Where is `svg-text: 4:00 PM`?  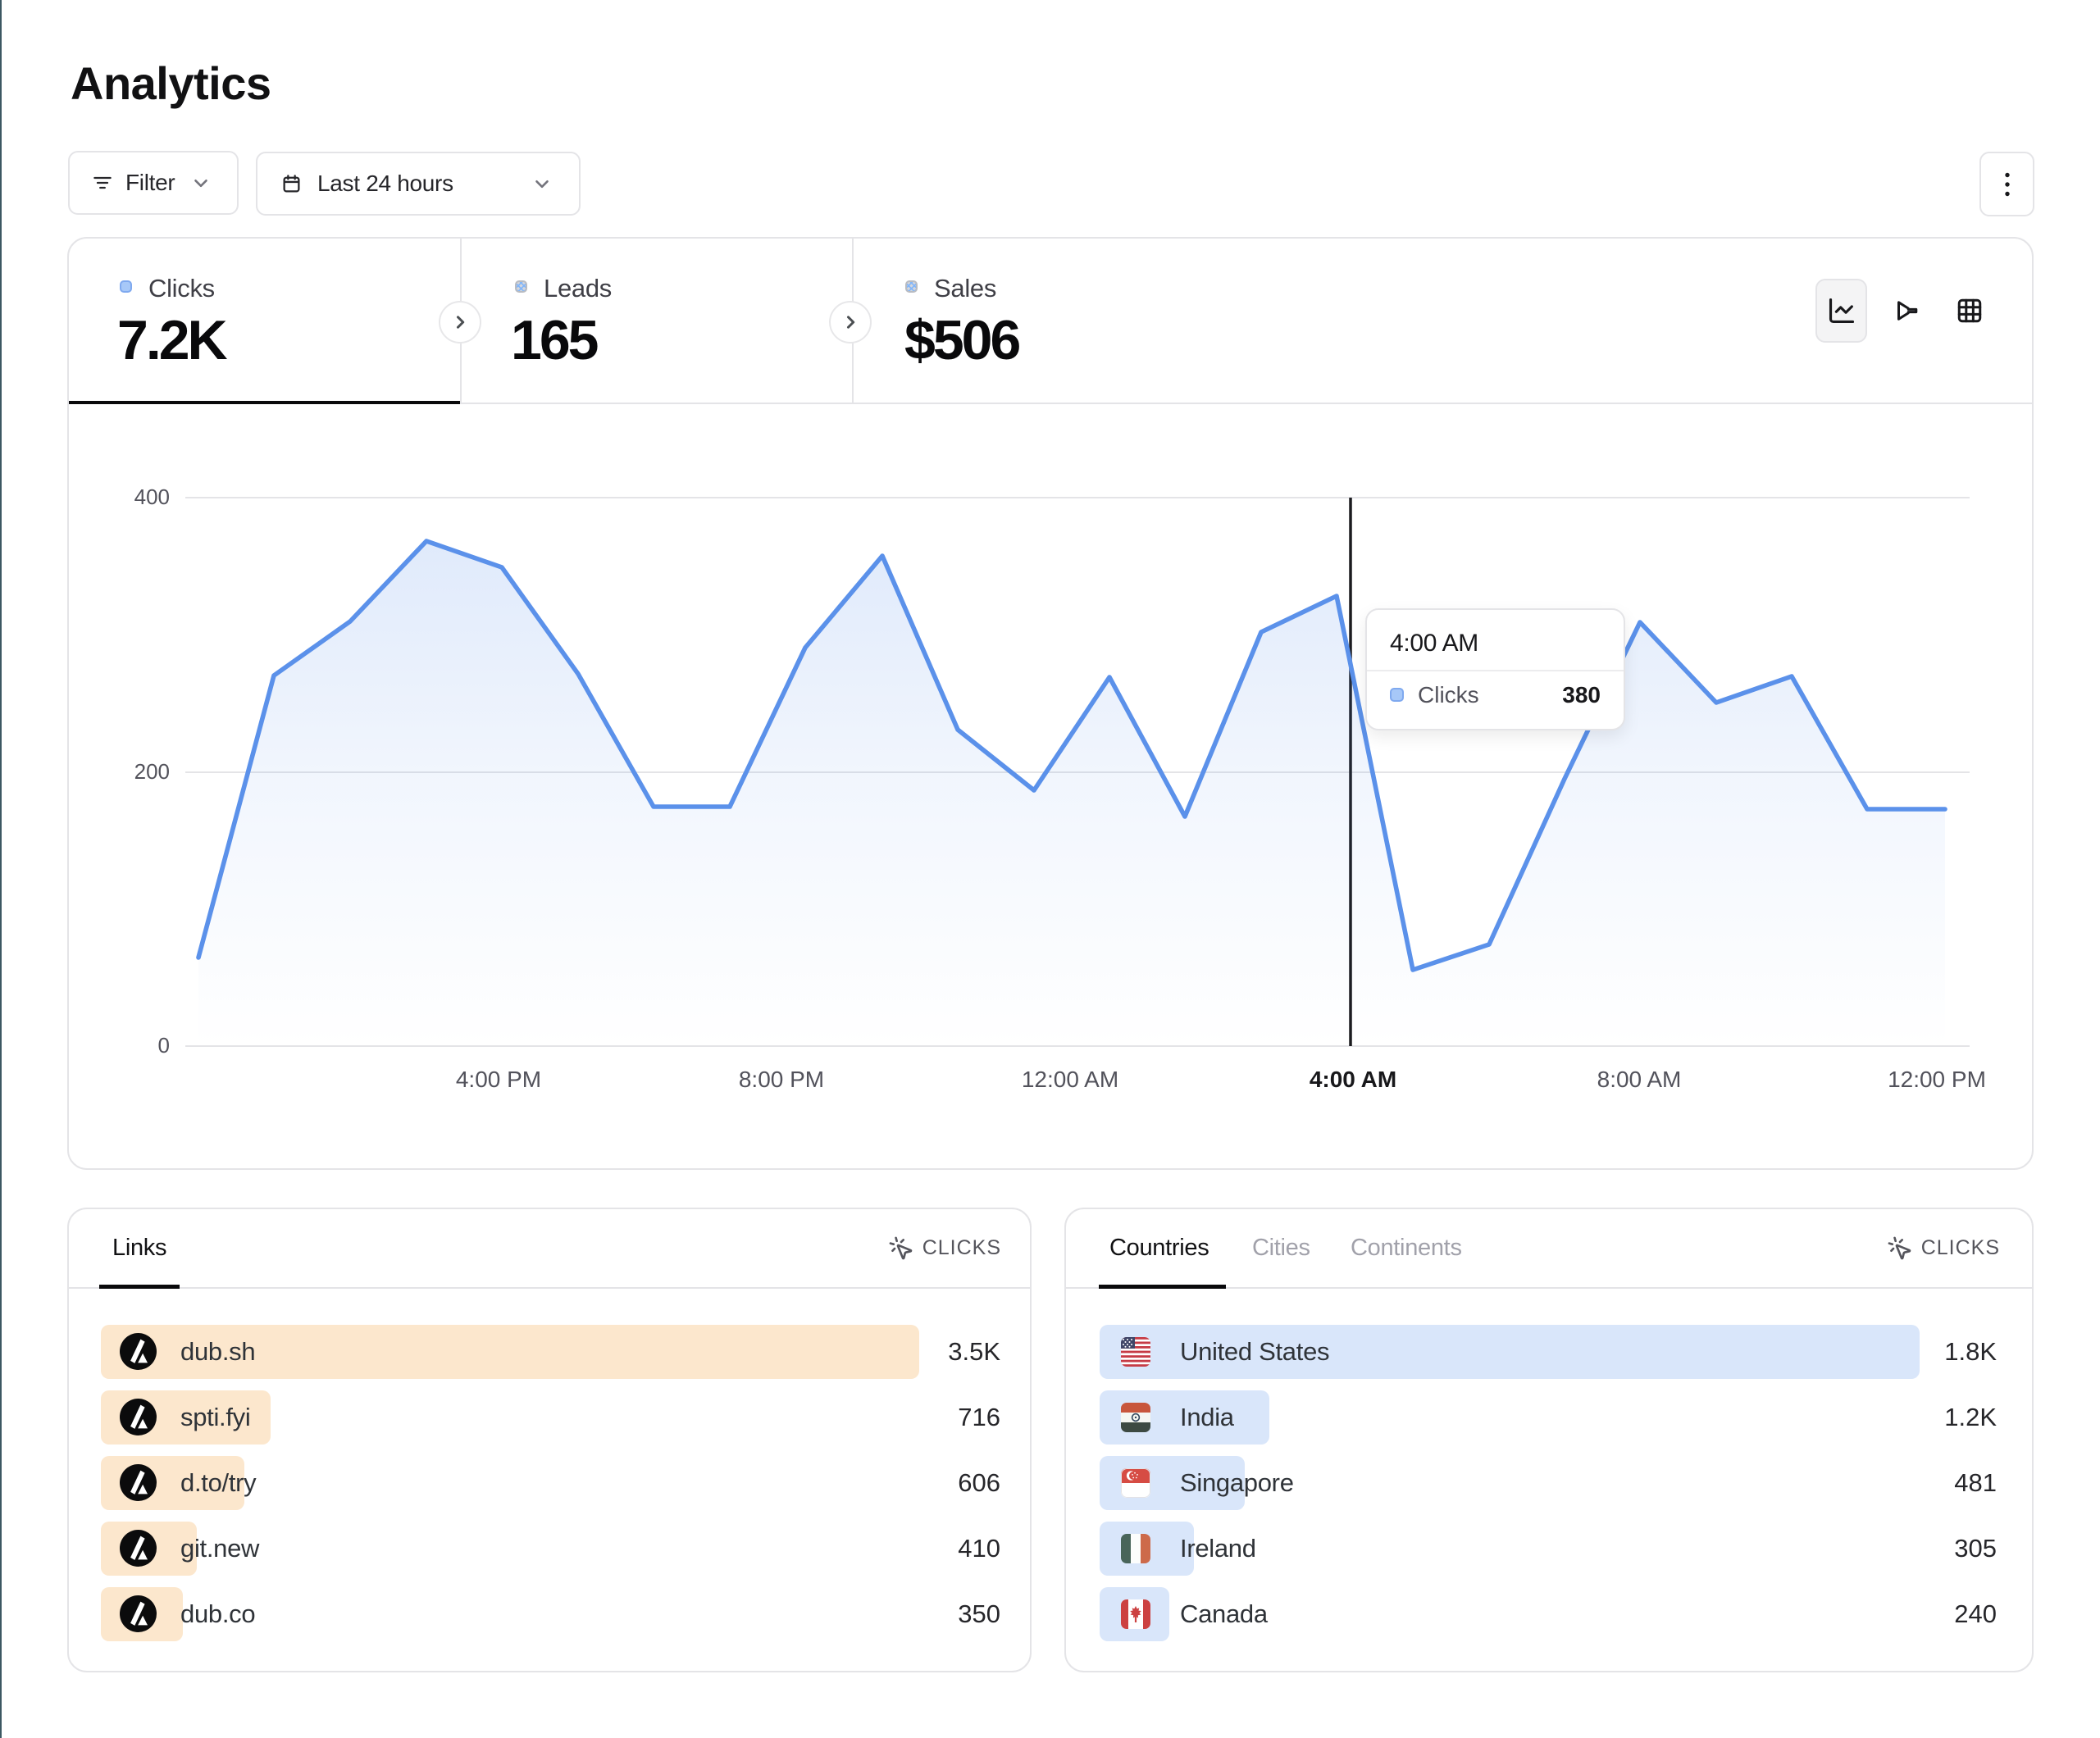 svg-text: 4:00 PM is located at coordinates (498, 1079).